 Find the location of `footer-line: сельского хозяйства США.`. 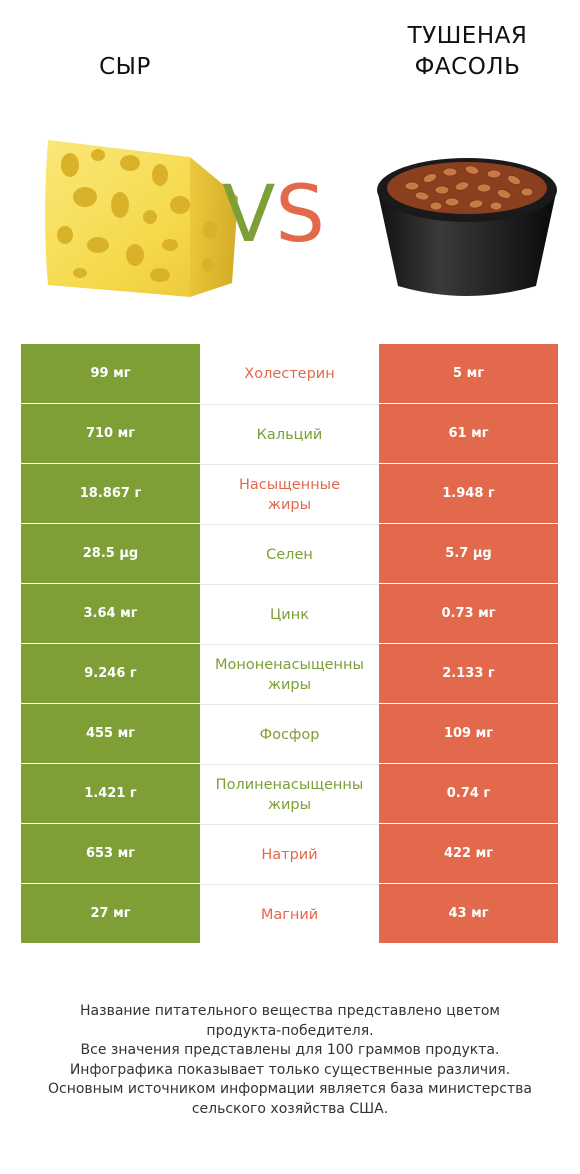

footer-line: сельского хозяйства США. is located at coordinates (290, 1108).